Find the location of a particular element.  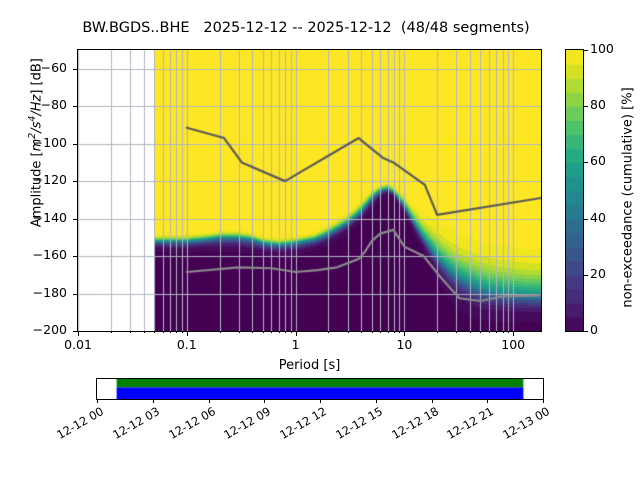

colorbar-label: non-exceedance (cumulative) [%] is located at coordinates (628, 197).